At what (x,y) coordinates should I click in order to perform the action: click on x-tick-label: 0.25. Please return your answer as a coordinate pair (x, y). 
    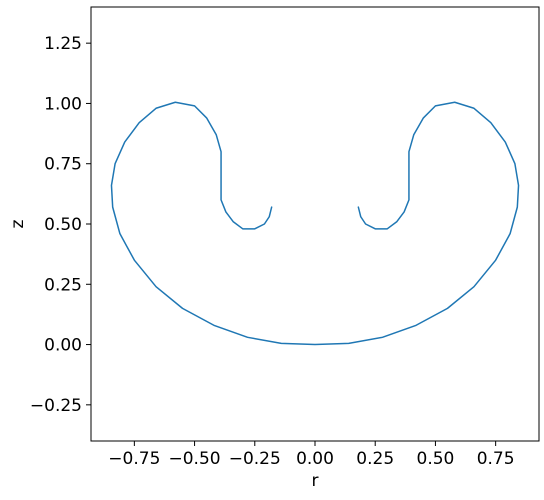
    Looking at the image, I should click on (375, 459).